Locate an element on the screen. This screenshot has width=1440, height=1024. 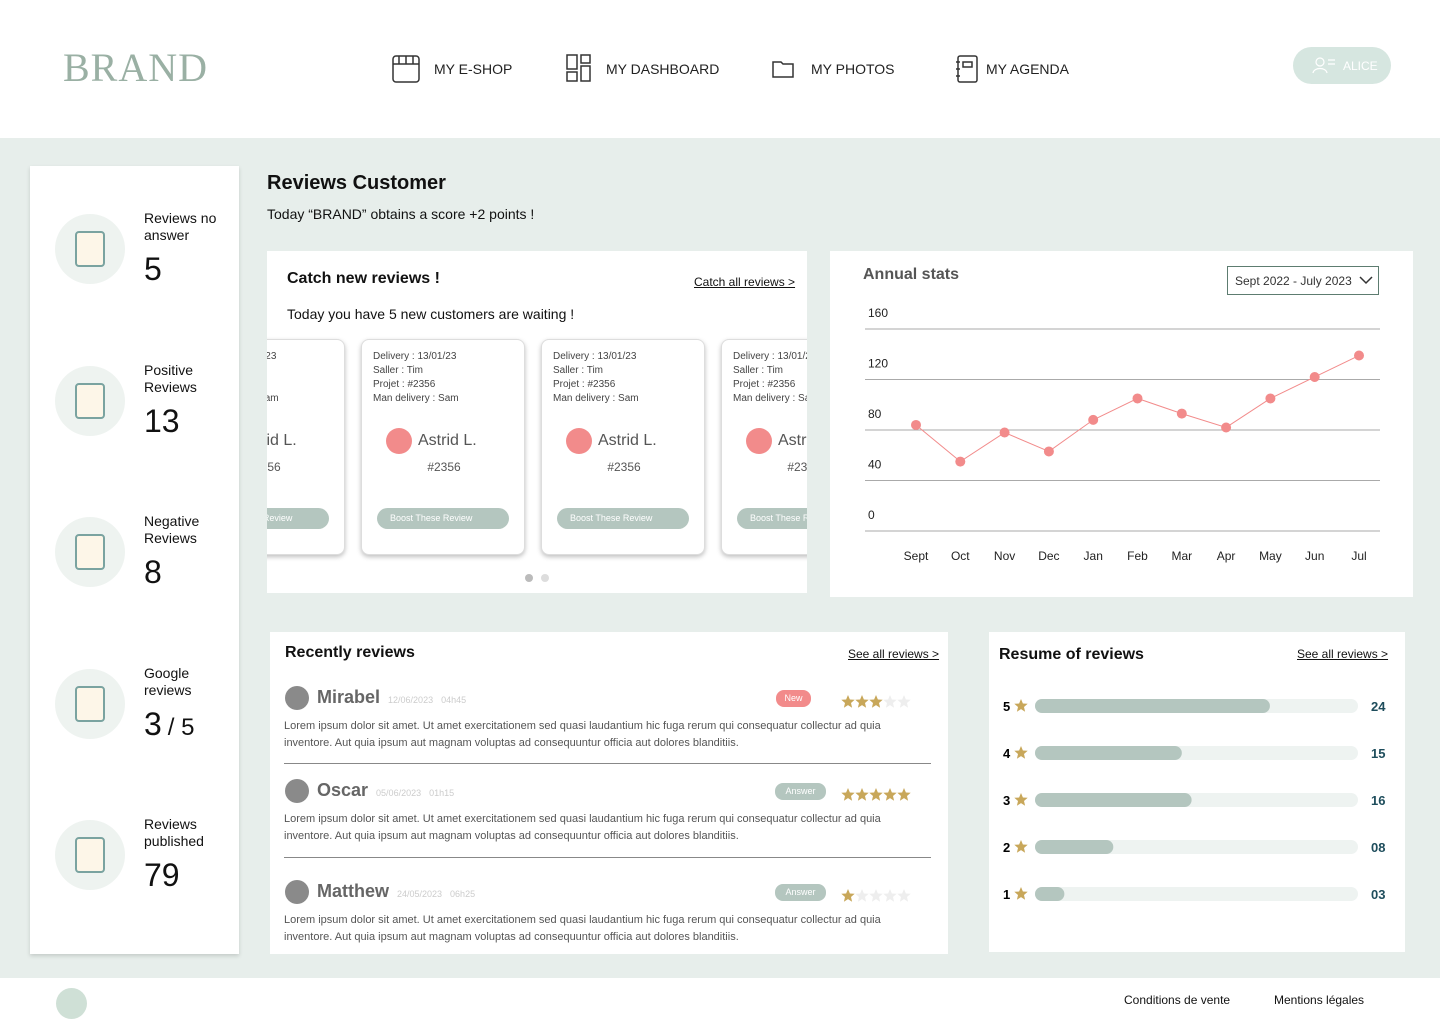
stat-label: Negative Reviews is located at coordinates (172, 529).